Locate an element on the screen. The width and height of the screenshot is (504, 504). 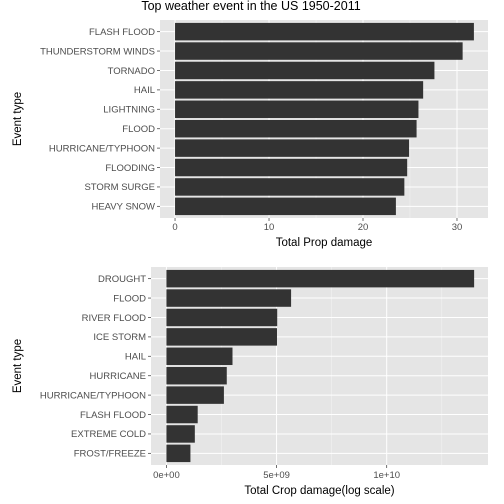
bar-extreme-cold is located at coordinates (180, 434).